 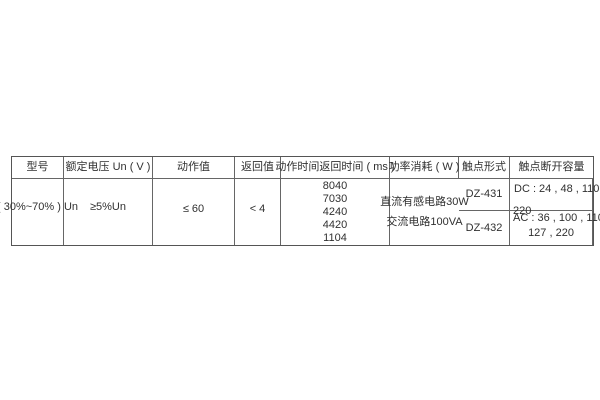 I want to click on contact-form-2: 7030, so click(x=335, y=199).